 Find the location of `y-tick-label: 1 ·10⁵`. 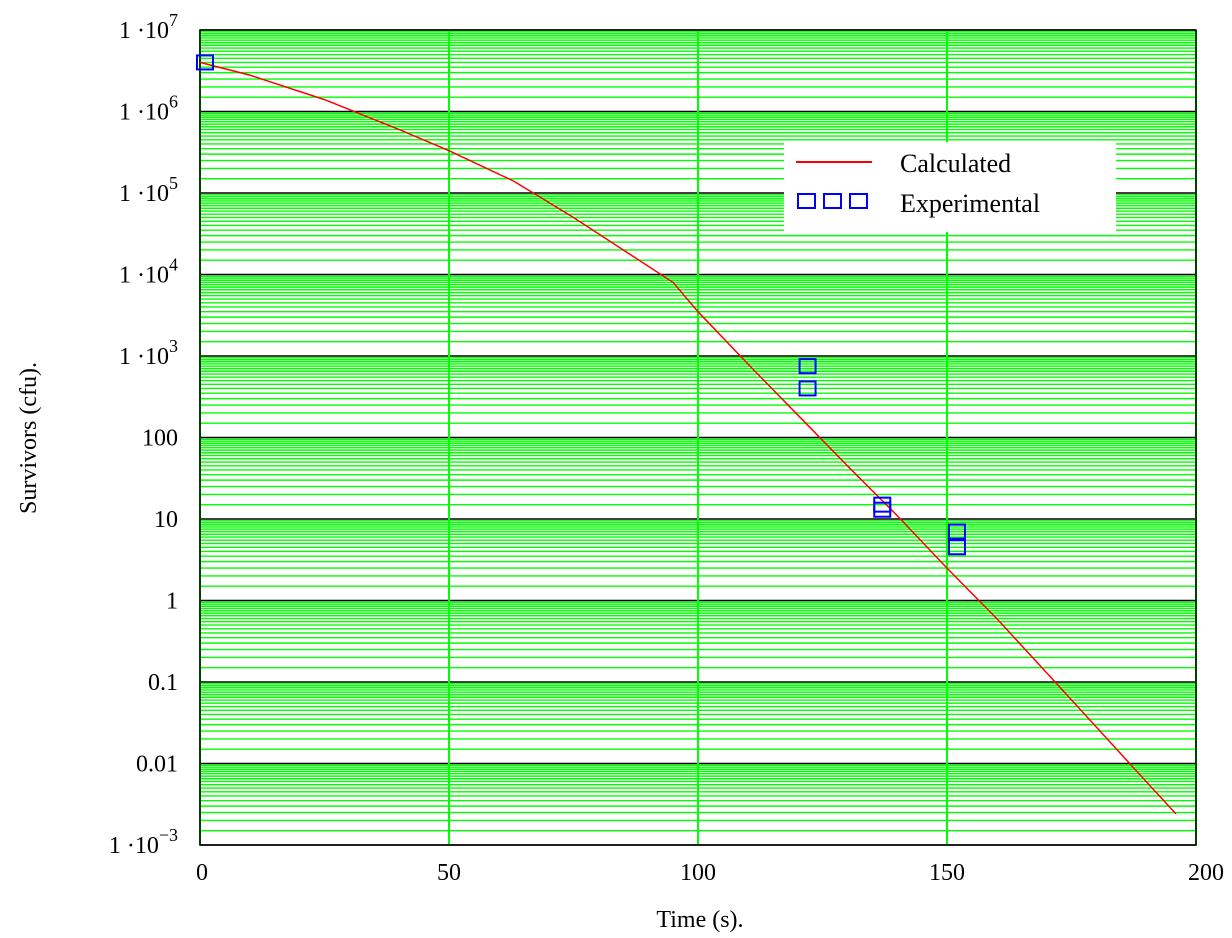

y-tick-label: 1 ·10⁵ is located at coordinates (148, 190).